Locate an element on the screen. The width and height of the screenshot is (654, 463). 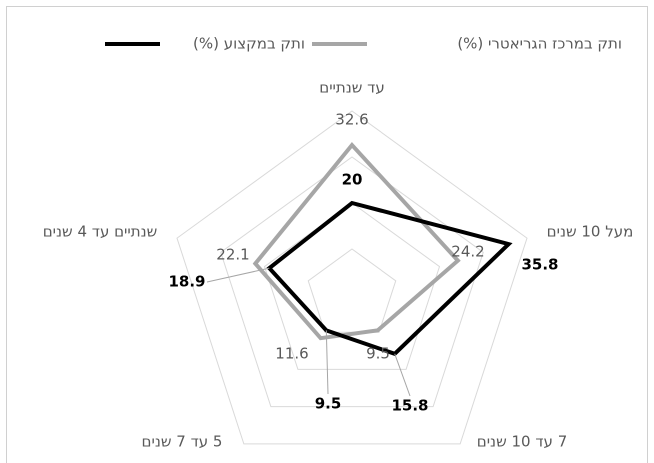
legend-label: ותק במקצוע (%) is located at coordinates (249, 44).